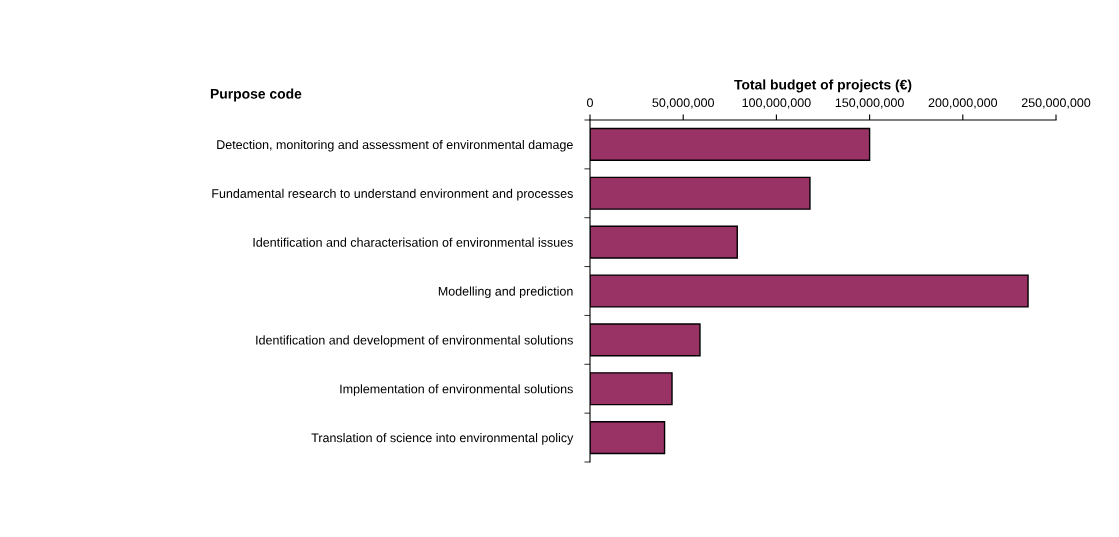  What do you see at coordinates (256, 95) in the screenshot?
I see `y-axis-title: Purpose code` at bounding box center [256, 95].